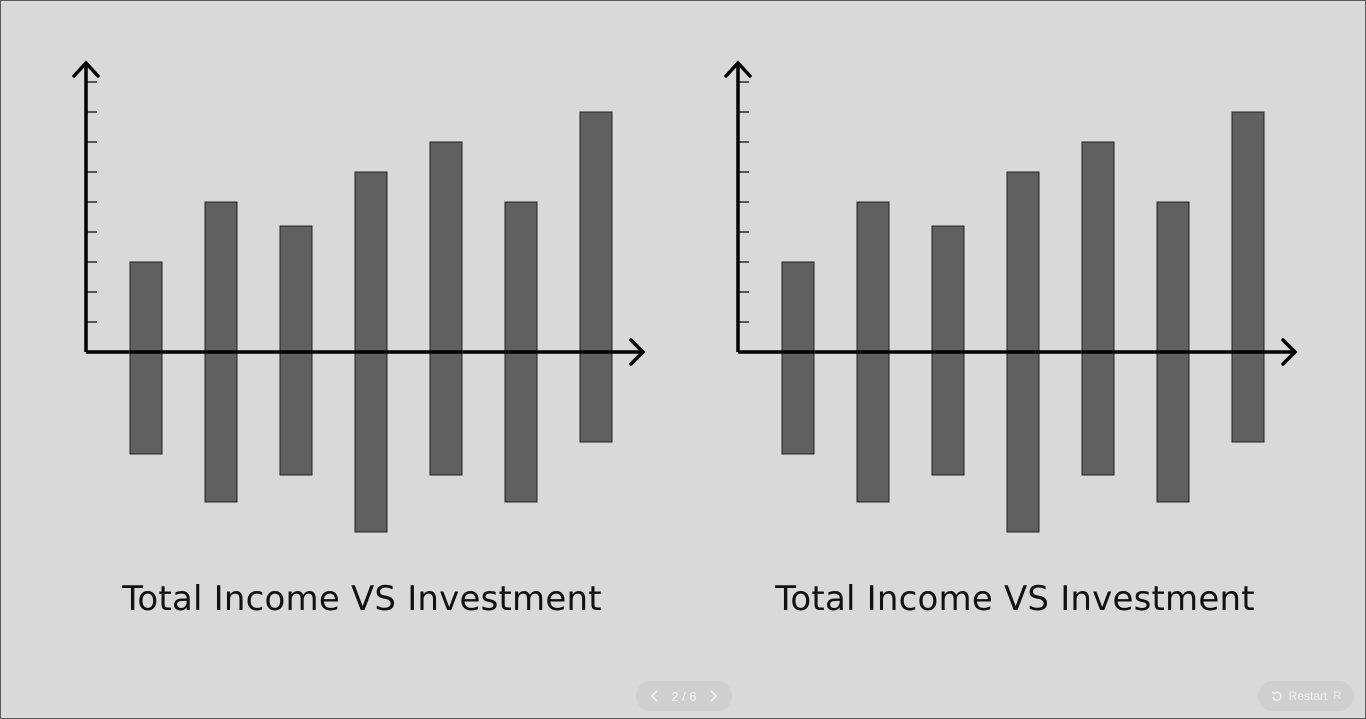 This screenshot has height=719, width=1366. I want to click on restart-button: Restart R, so click(1306, 696).